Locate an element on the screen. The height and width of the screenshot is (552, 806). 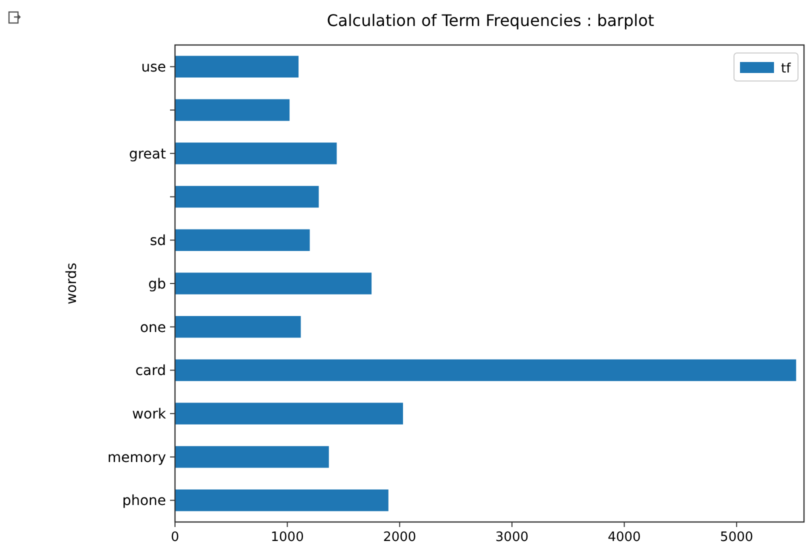
x-tick-label: 5000 is located at coordinates (737, 537).